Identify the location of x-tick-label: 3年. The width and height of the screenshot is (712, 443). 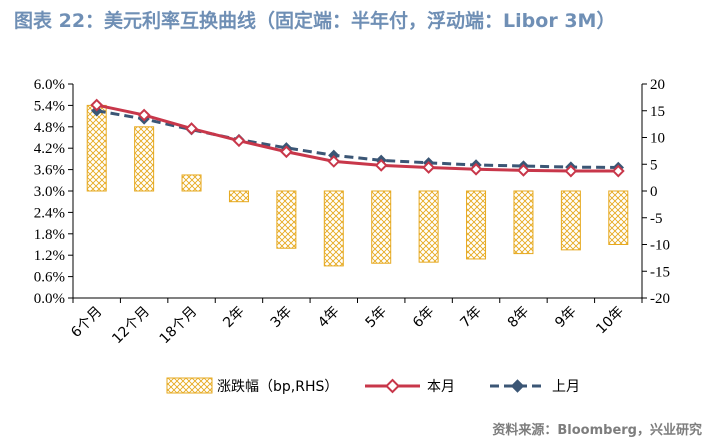
(282, 318).